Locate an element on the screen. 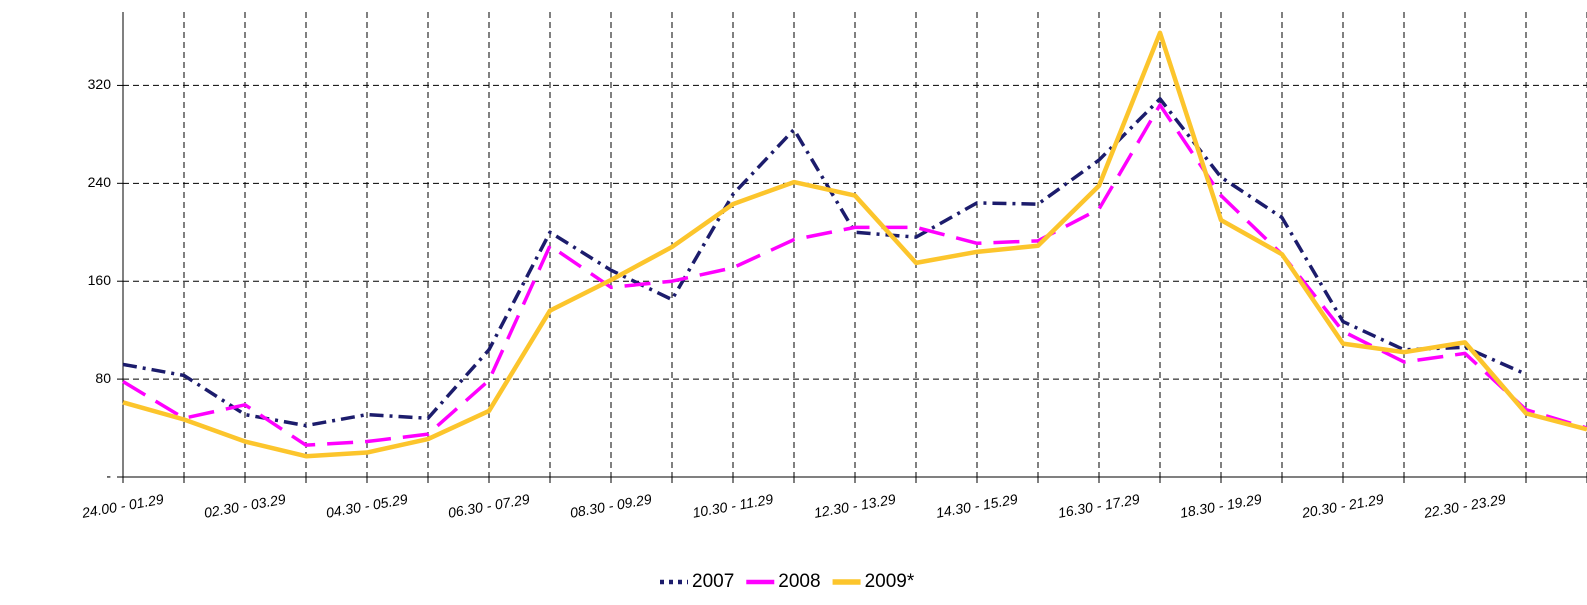  legend-label: 2007 is located at coordinates (713, 581).